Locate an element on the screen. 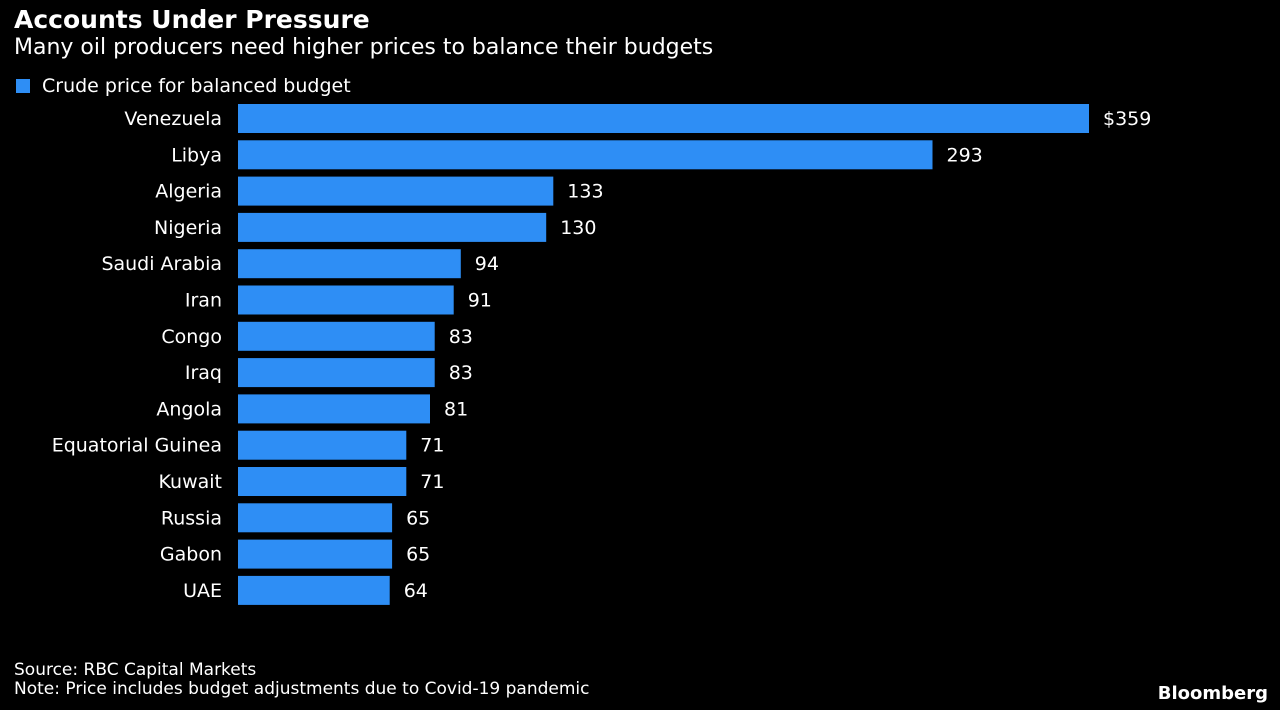 The image size is (1280, 710). chart-title: Accounts Under Pressure is located at coordinates (192, 19).